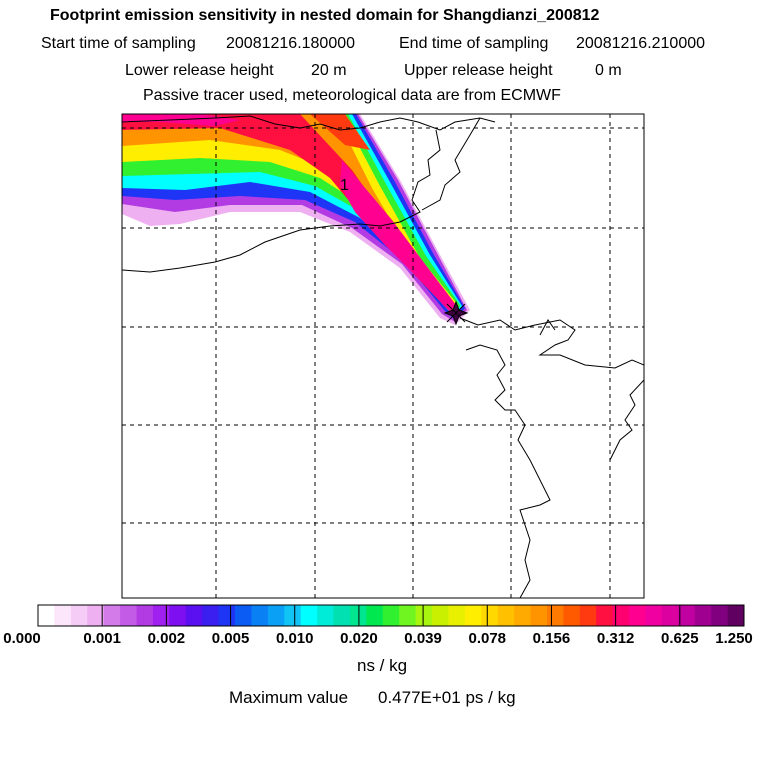  What do you see at coordinates (382, 665) in the screenshot?
I see `colorbar-unit: ns / kg` at bounding box center [382, 665].